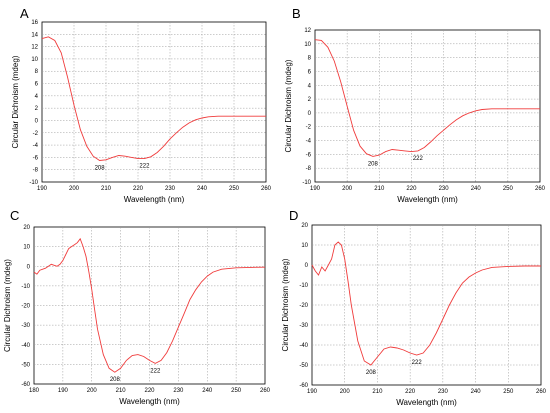 The image size is (550, 413). Describe the element at coordinates (307, 45) in the screenshot. I see `panel-b-y-tick-label: 10` at that location.